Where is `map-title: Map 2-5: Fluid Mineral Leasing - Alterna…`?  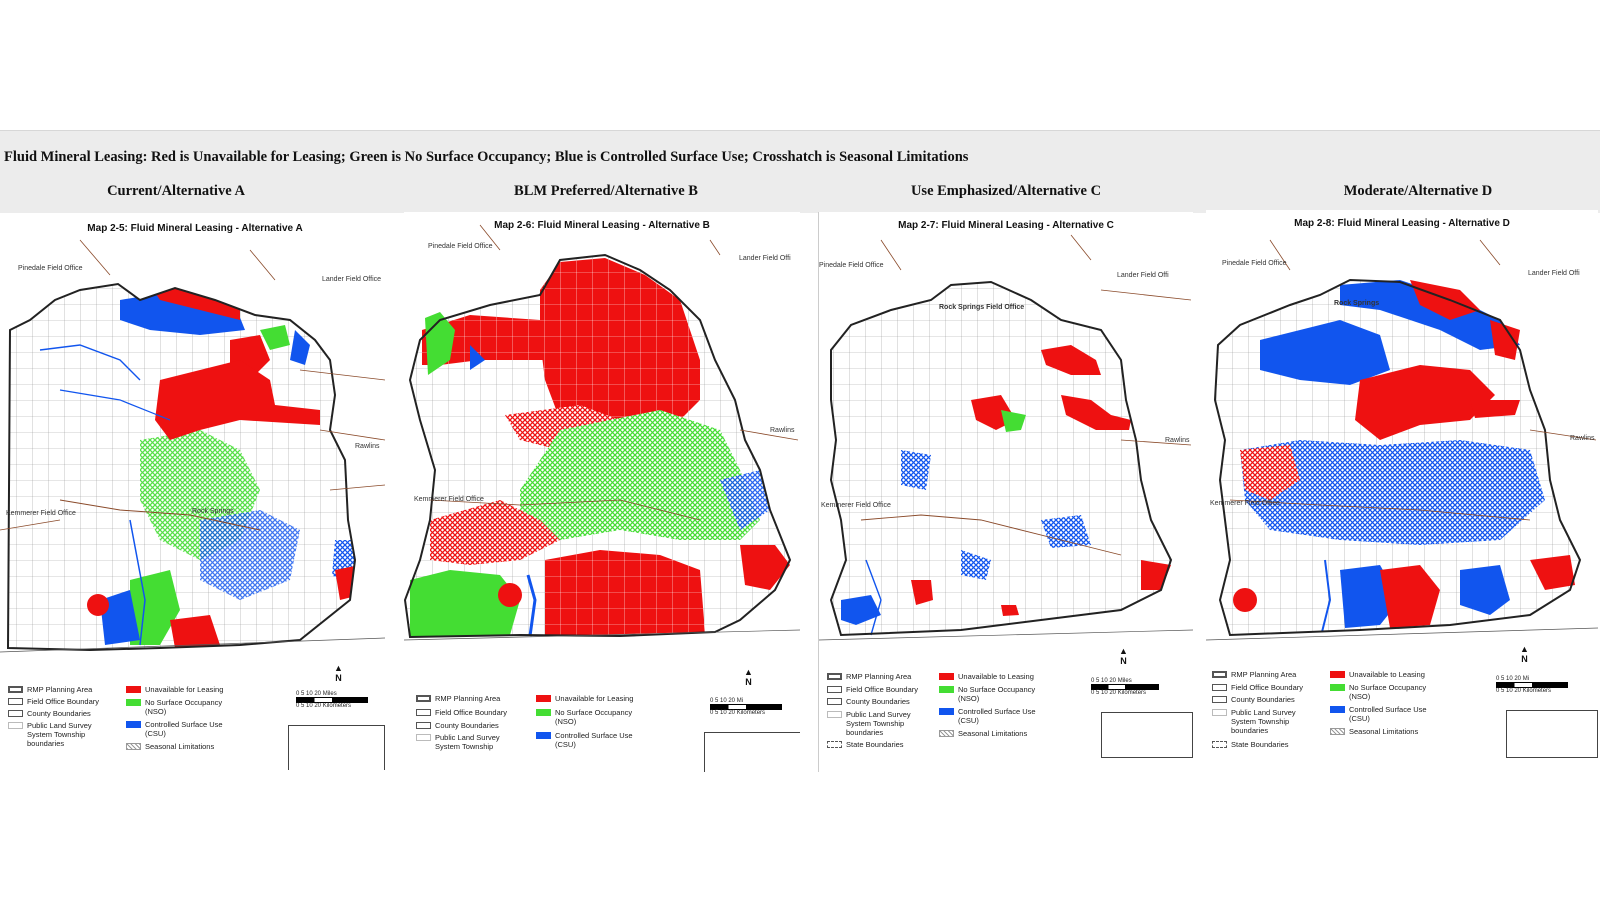
map-title: Map 2-5: Fluid Mineral Leasing - Alterna… is located at coordinates (195, 228).